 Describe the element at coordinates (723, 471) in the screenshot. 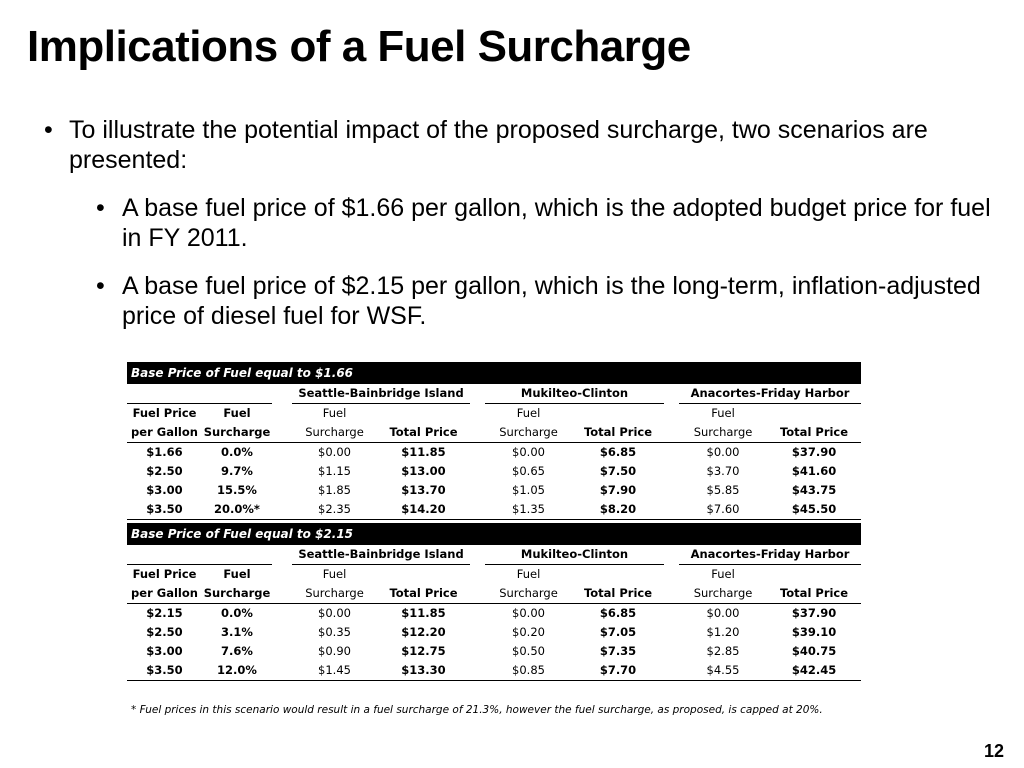

I see `surcharge-cell: $3.70` at that location.